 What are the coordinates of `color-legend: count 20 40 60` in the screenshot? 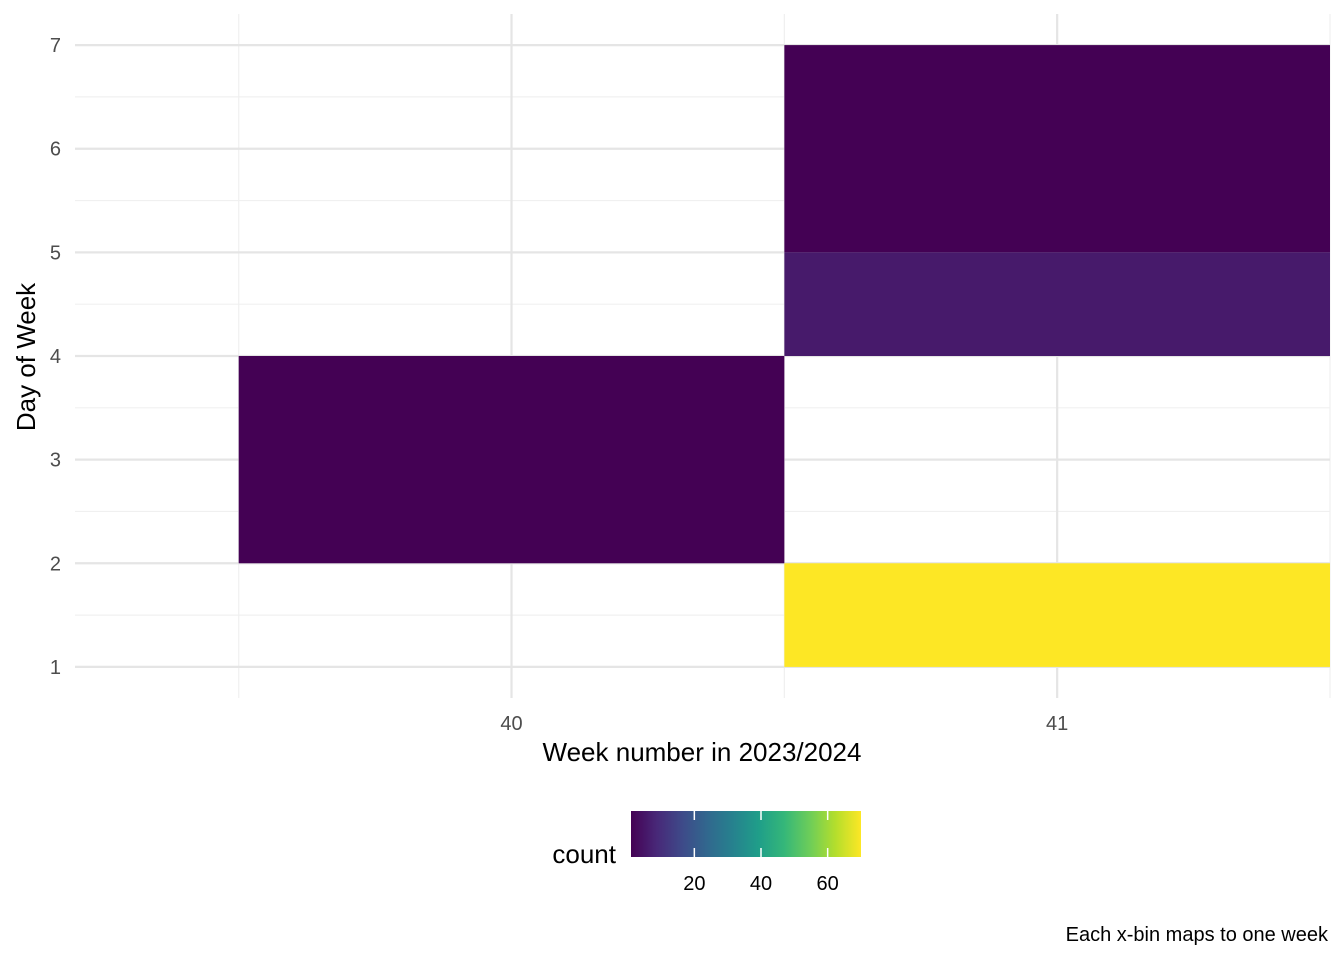 It's located at (706, 853).